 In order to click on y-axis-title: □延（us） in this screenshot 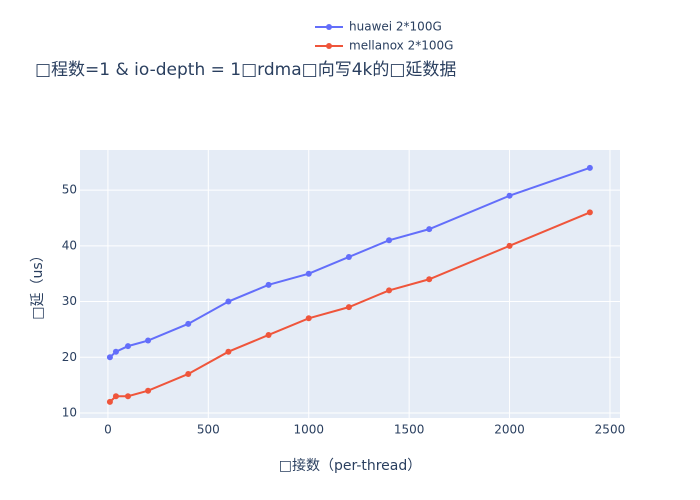, I will do `click(38, 283)`.